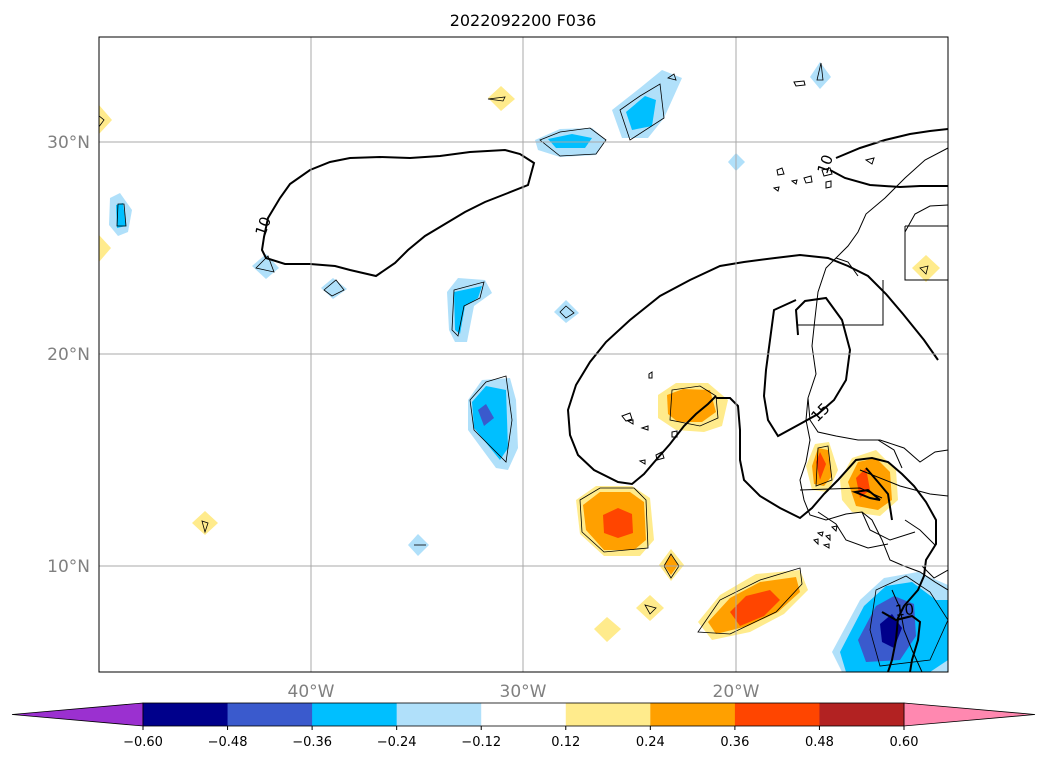 Image resolution: width=1047 pixels, height=765 pixels. What do you see at coordinates (68, 355) in the screenshot?
I see `latitude-label: 20°N` at bounding box center [68, 355].